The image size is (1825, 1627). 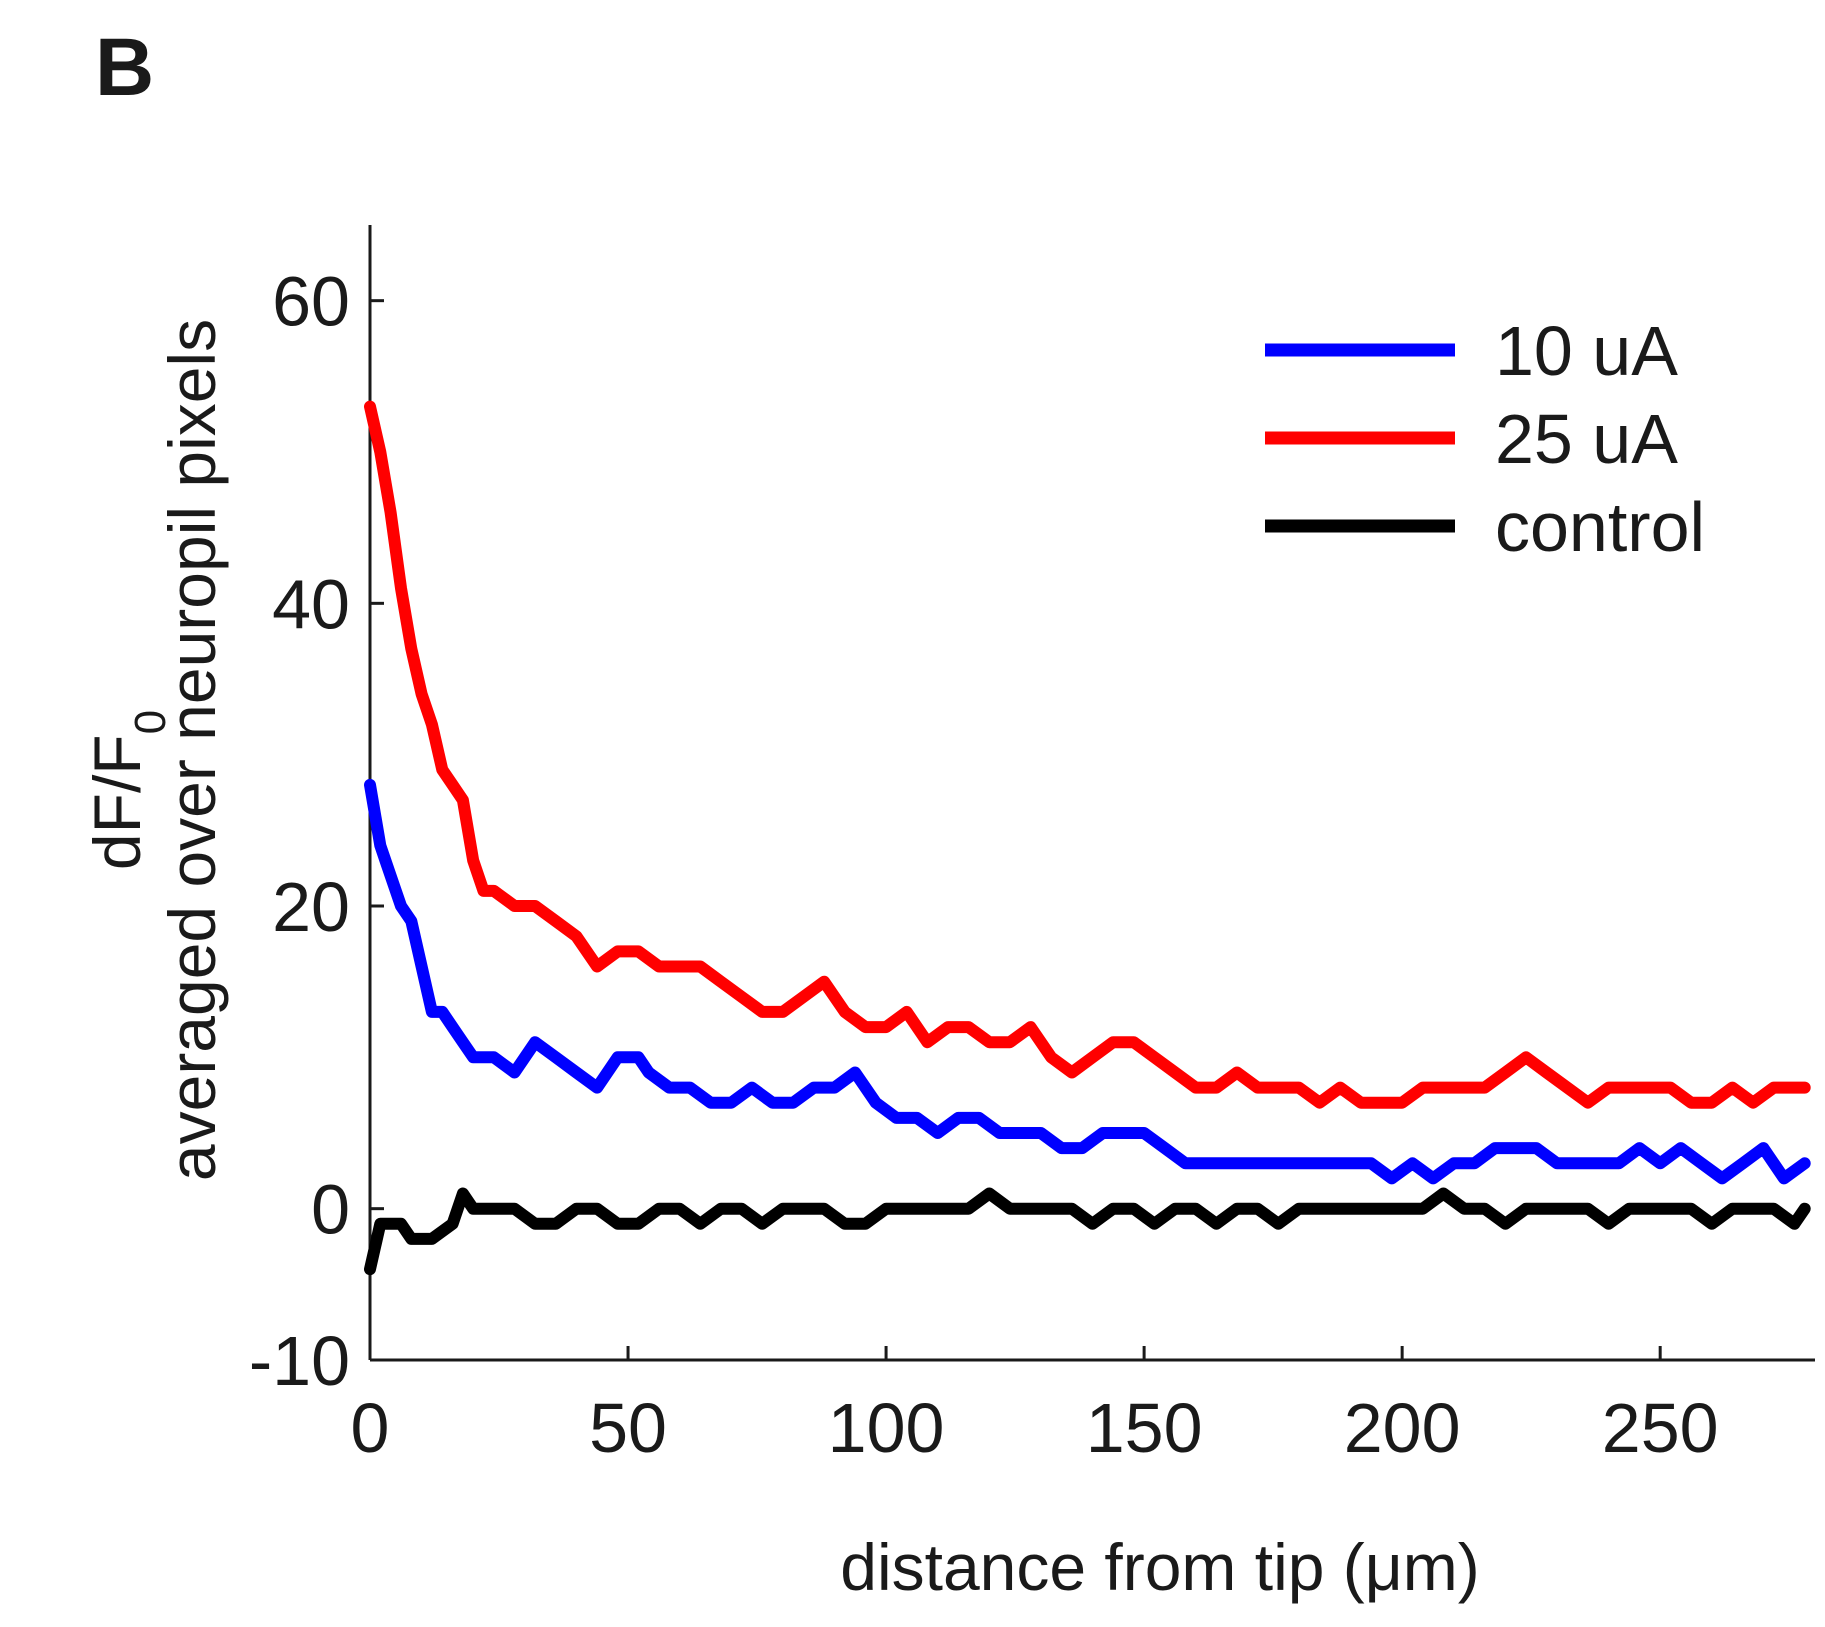 What do you see at coordinates (150, 722) in the screenshot?
I see `y-axis-label-subscript: 0` at bounding box center [150, 722].